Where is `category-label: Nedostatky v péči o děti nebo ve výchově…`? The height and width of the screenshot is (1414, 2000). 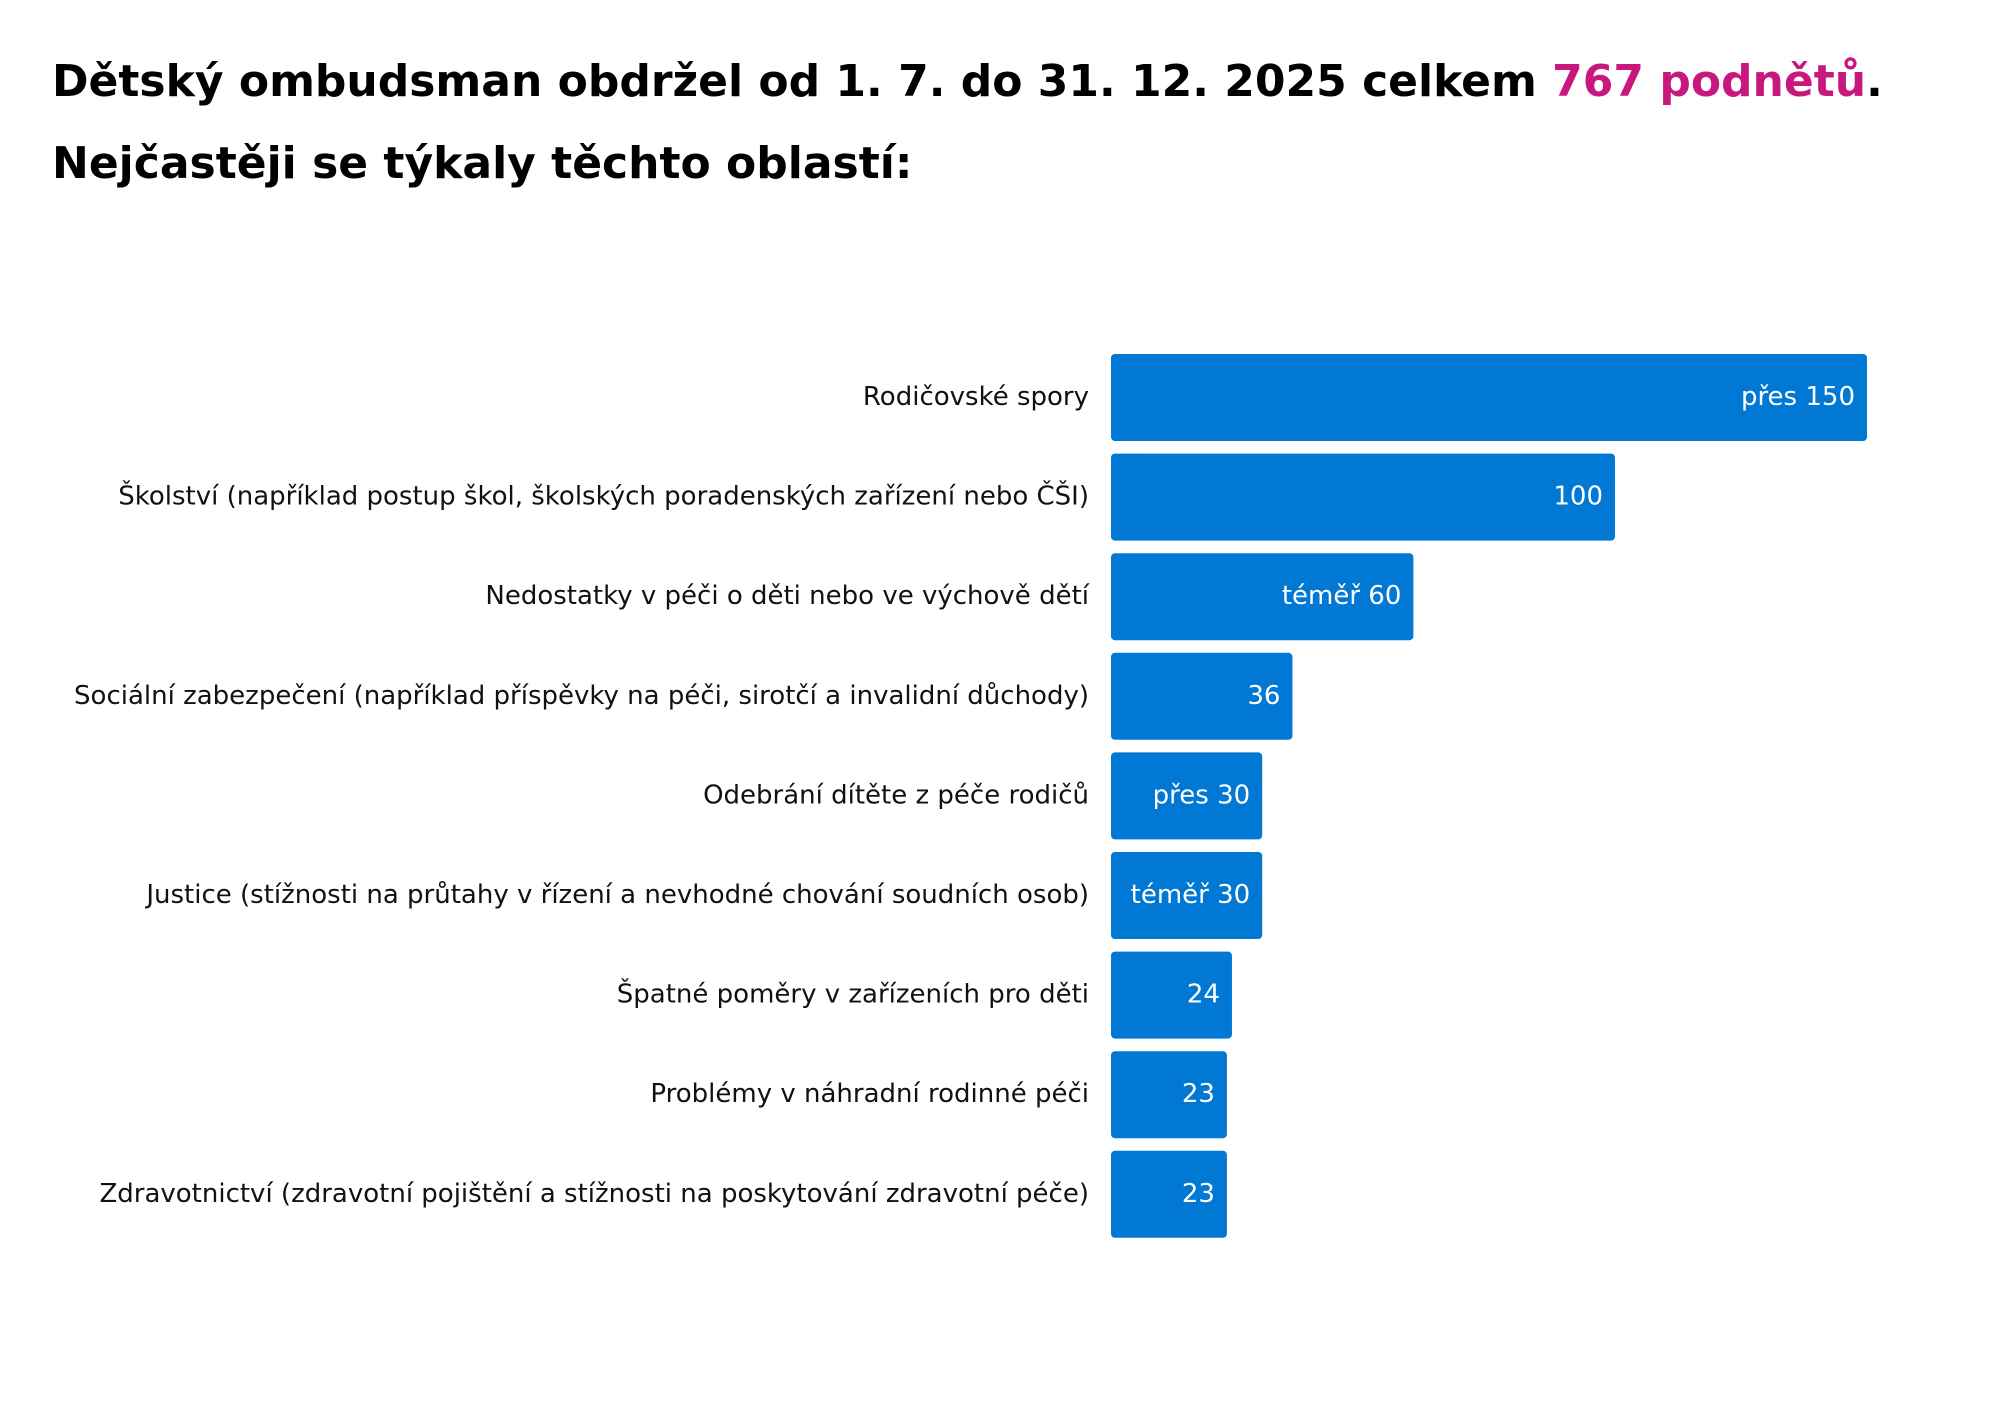 category-label: Nedostatky v péči o děti nebo ve výchově… is located at coordinates (787, 596).